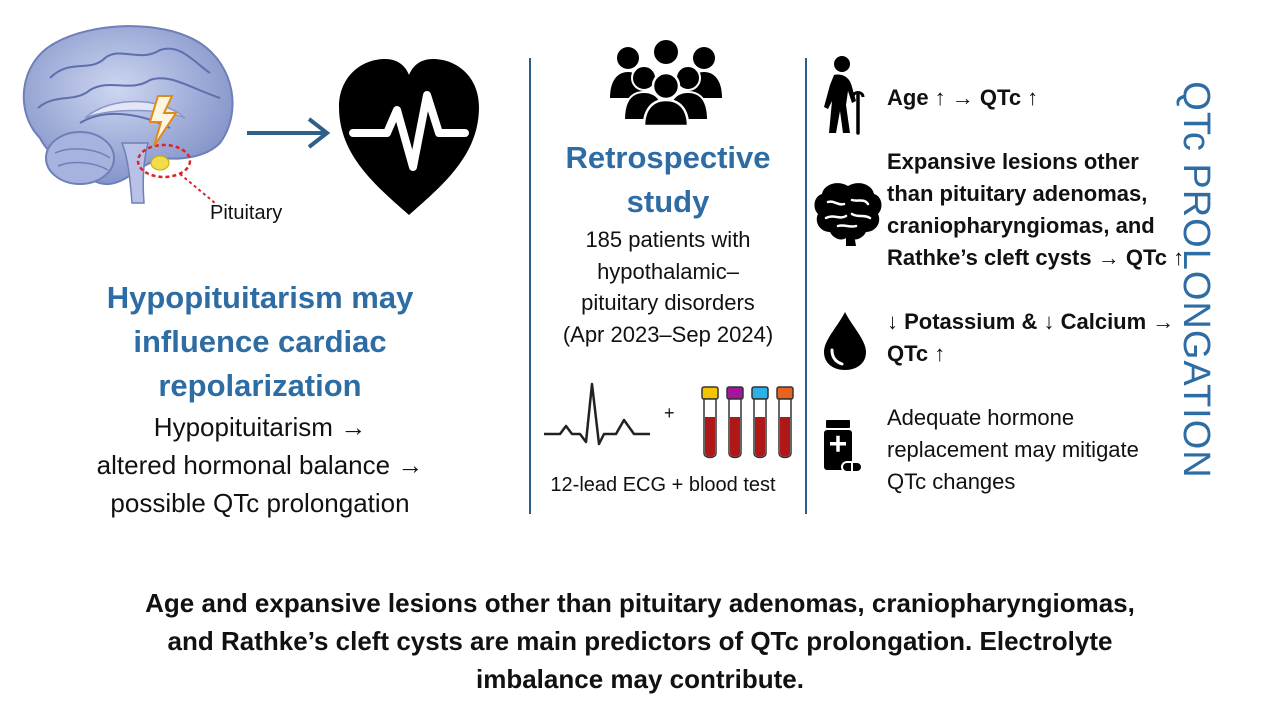 The image size is (1280, 706). What do you see at coordinates (1013, 449) in the screenshot?
I see `hormone-line: replacement may mitigate` at bounding box center [1013, 449].